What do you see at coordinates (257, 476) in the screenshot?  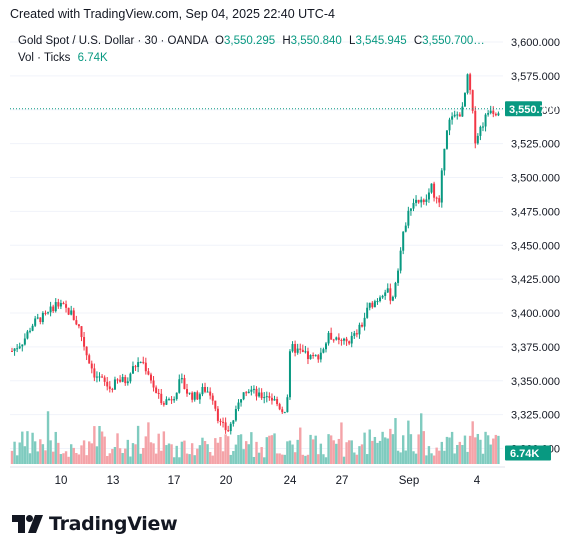 I see `time-axis: 10 13 17 20 24 27 Sep 4` at bounding box center [257, 476].